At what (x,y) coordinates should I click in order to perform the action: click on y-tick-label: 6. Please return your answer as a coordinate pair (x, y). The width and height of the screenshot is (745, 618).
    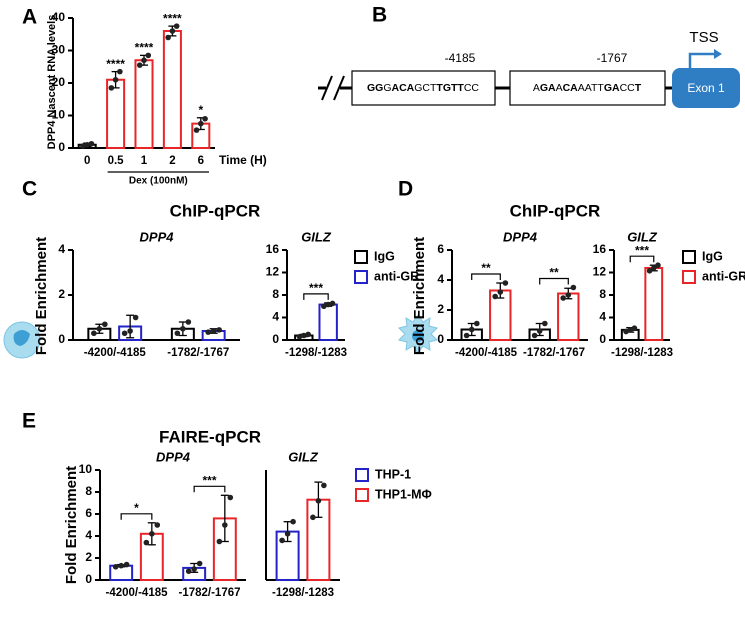
    Looking at the image, I should click on (88, 513).